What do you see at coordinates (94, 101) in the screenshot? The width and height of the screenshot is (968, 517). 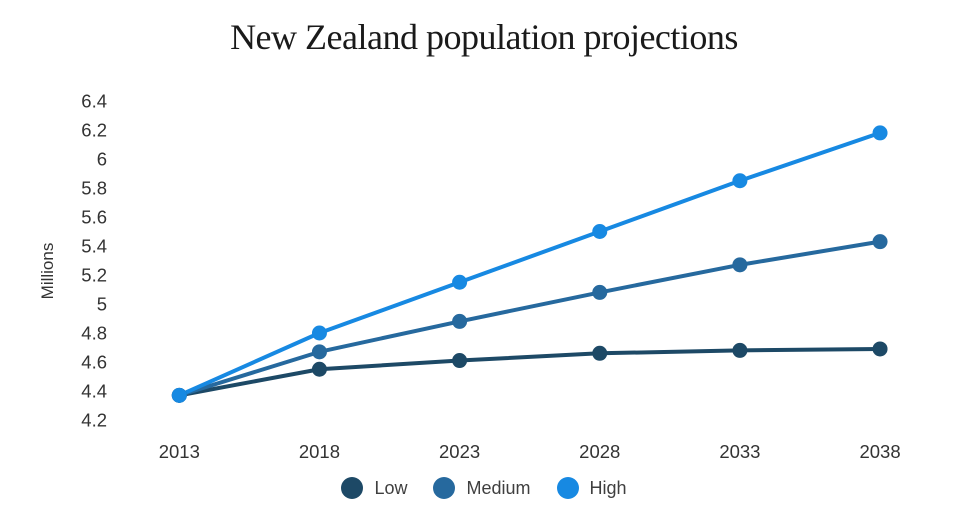 I see `y-tick-label: 6.4` at bounding box center [94, 101].